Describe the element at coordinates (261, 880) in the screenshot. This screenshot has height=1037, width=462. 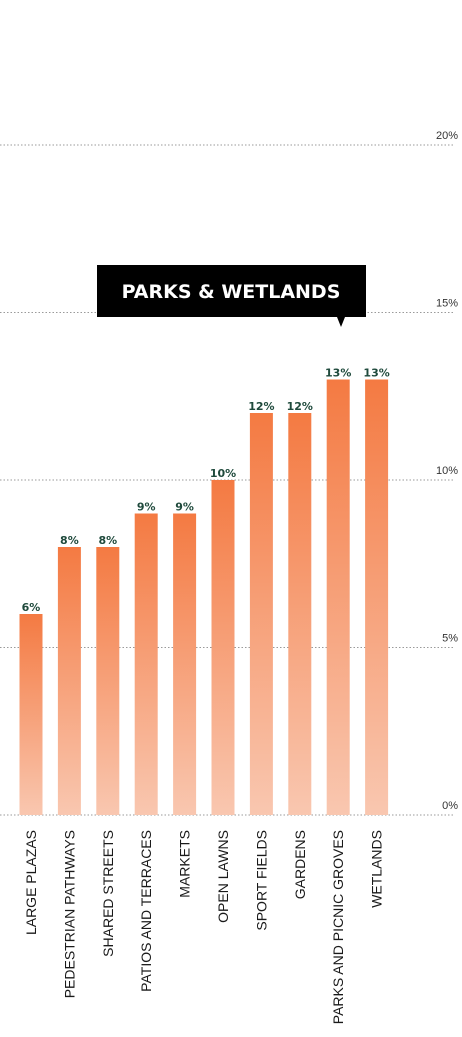
I see `x-category-label: SPORT FIELDS` at that location.